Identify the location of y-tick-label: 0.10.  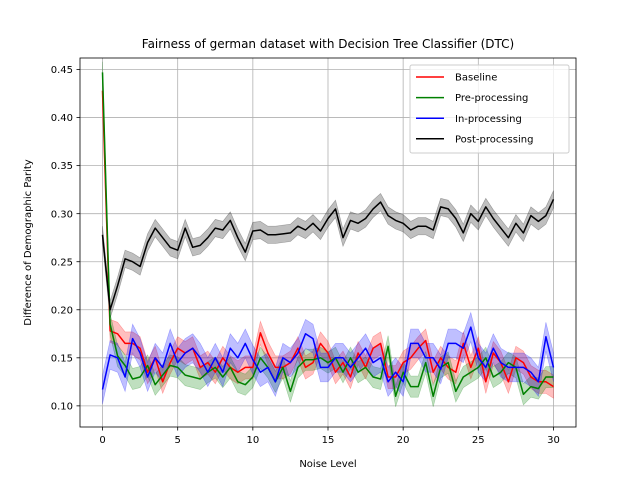
(62, 406).